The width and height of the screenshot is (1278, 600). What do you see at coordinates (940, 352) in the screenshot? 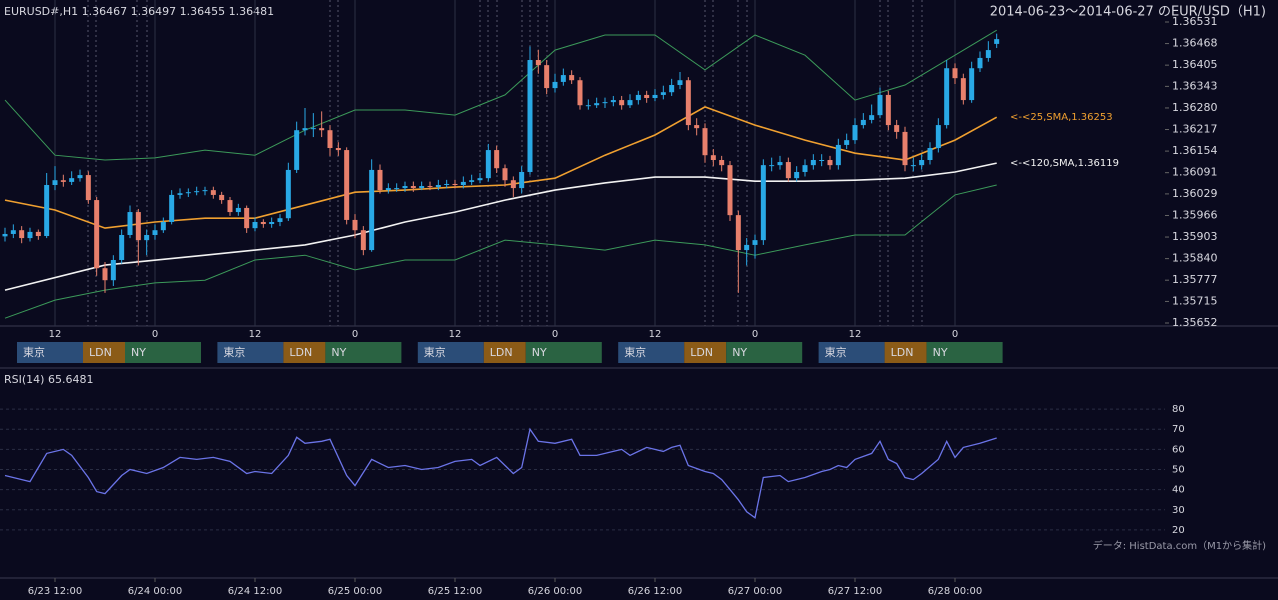
I see `session-label: NY` at bounding box center [940, 352].